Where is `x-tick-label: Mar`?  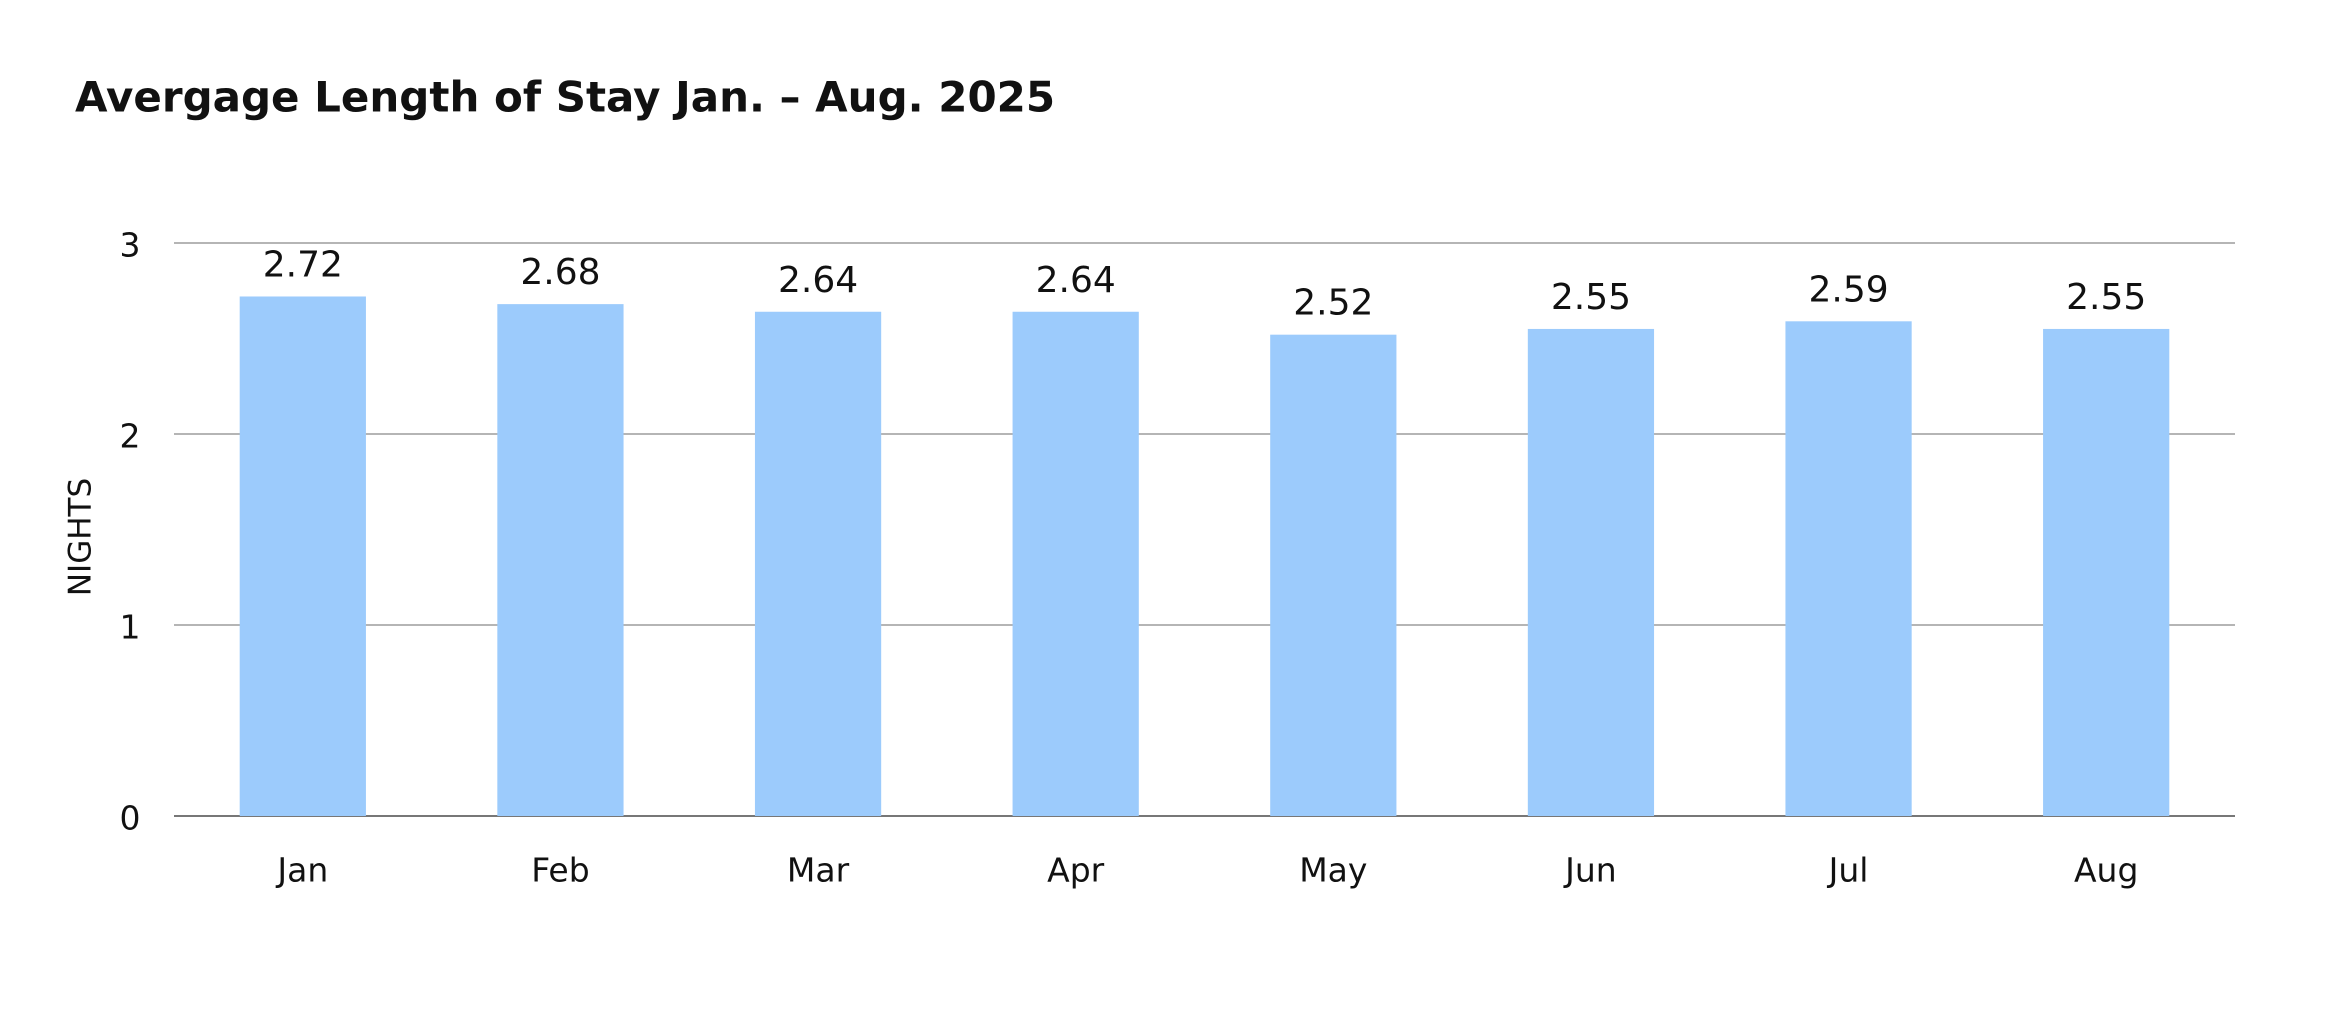 x-tick-label: Mar is located at coordinates (818, 870).